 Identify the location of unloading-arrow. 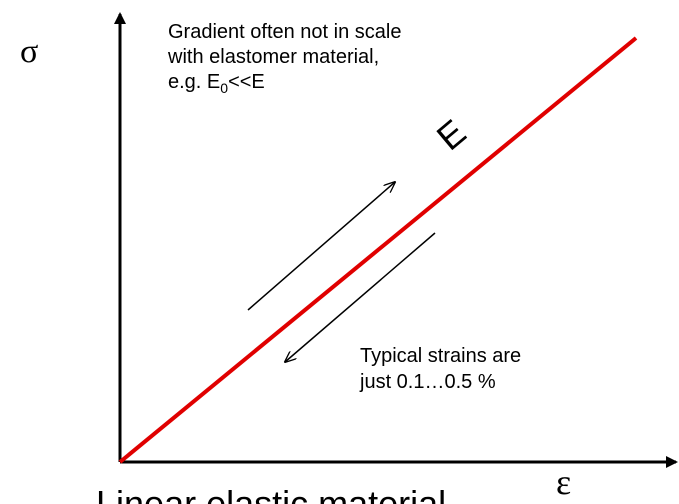
(360, 297).